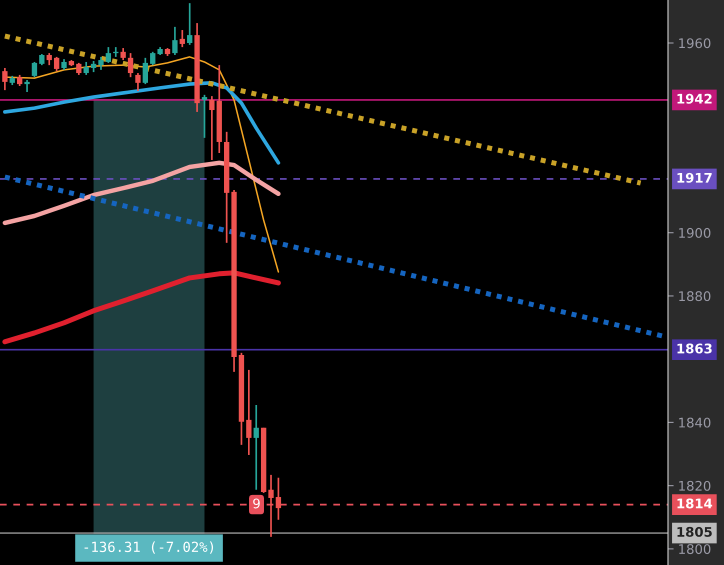  What do you see at coordinates (694, 549) in the screenshot?
I see `y-tick-label: 1800` at bounding box center [694, 549].